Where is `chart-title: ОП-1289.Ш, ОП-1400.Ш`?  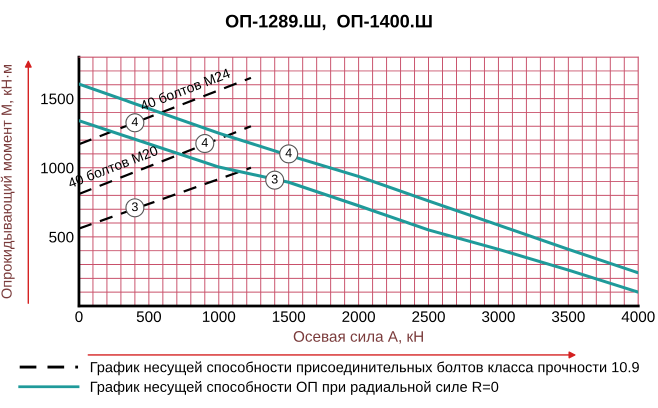
chart-title: ОП-1289.Ш, ОП-1400.Ш is located at coordinates (329, 22).